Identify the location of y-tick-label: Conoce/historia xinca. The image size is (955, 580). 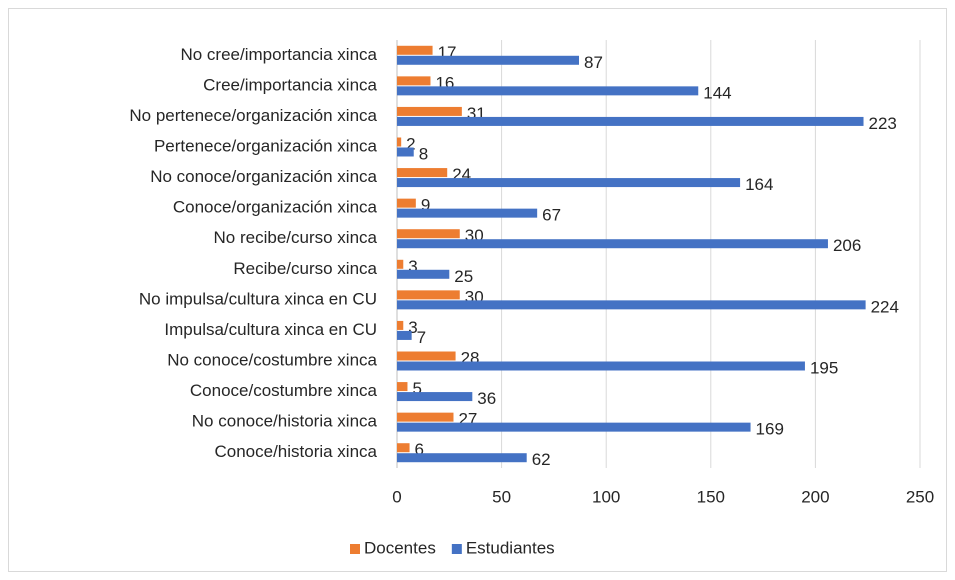
(295, 451).